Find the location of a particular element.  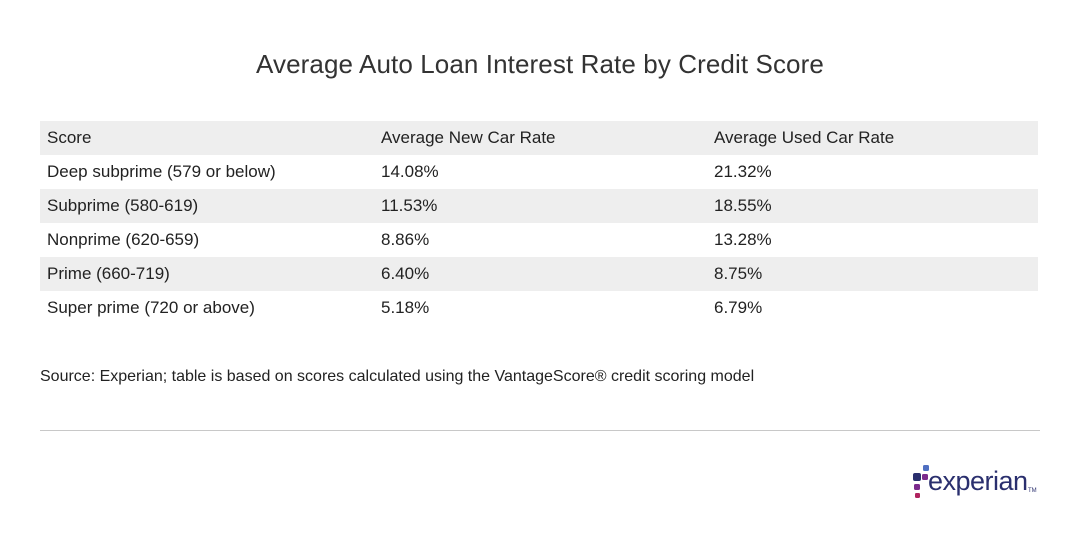

column-header-used-car-rate: Average Used Car Rate is located at coordinates (804, 137).